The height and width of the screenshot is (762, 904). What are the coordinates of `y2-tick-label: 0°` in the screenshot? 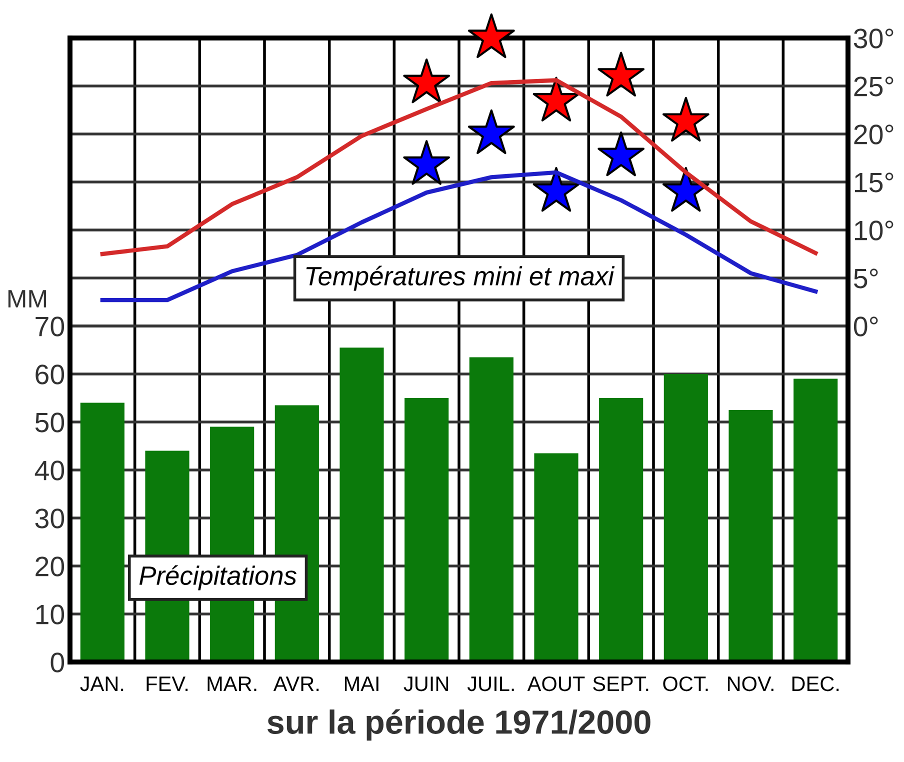 It's located at (866, 326).